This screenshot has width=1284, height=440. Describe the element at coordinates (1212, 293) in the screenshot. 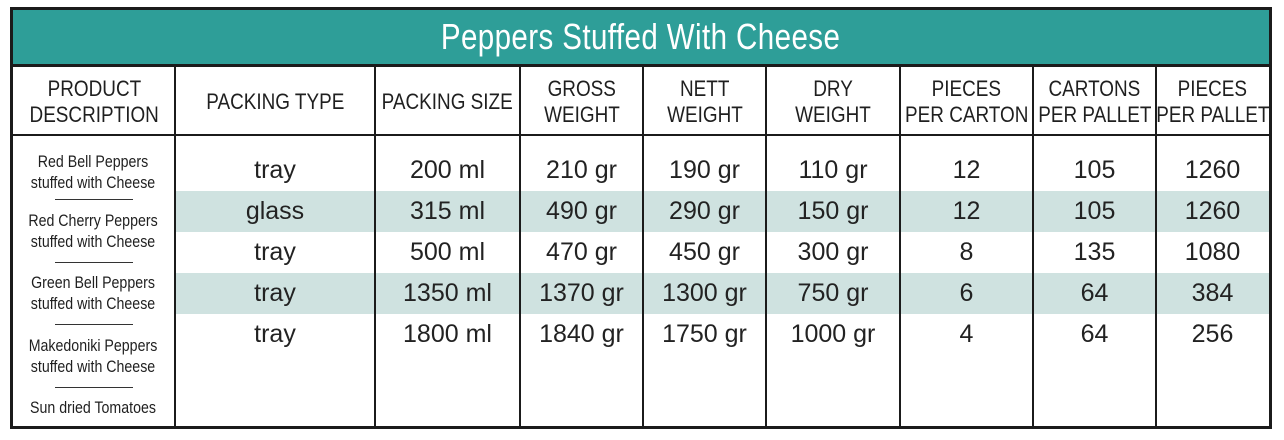

I see `cell-pieces-per-pallet: 384` at that location.